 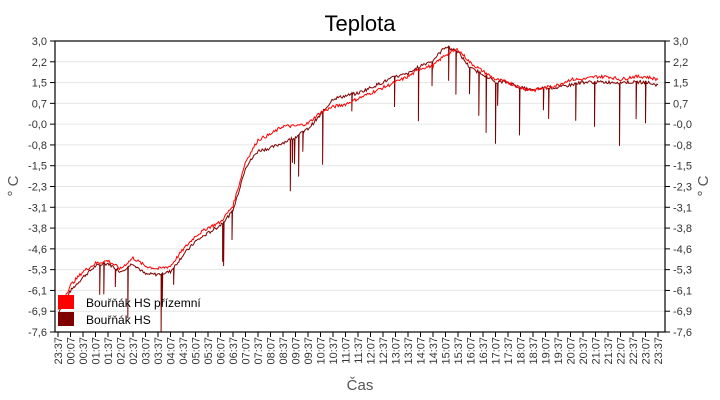 I want to click on x-tick-label: 10:07, so click(x=322, y=351).